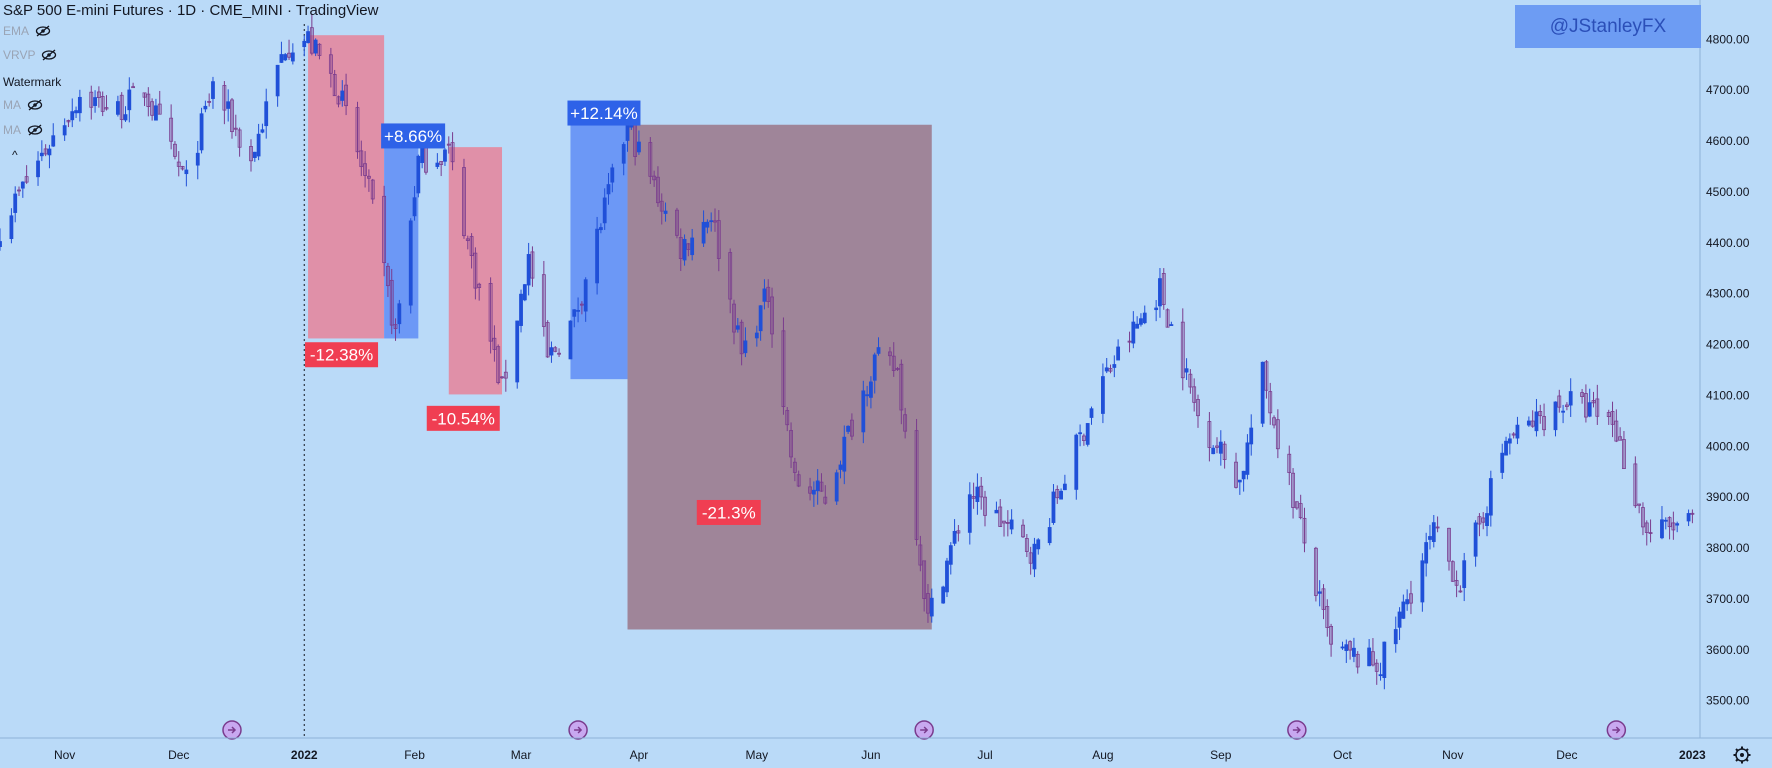  Describe the element at coordinates (1728, 345) in the screenshot. I see `price-tick-label: 4200.00` at that location.